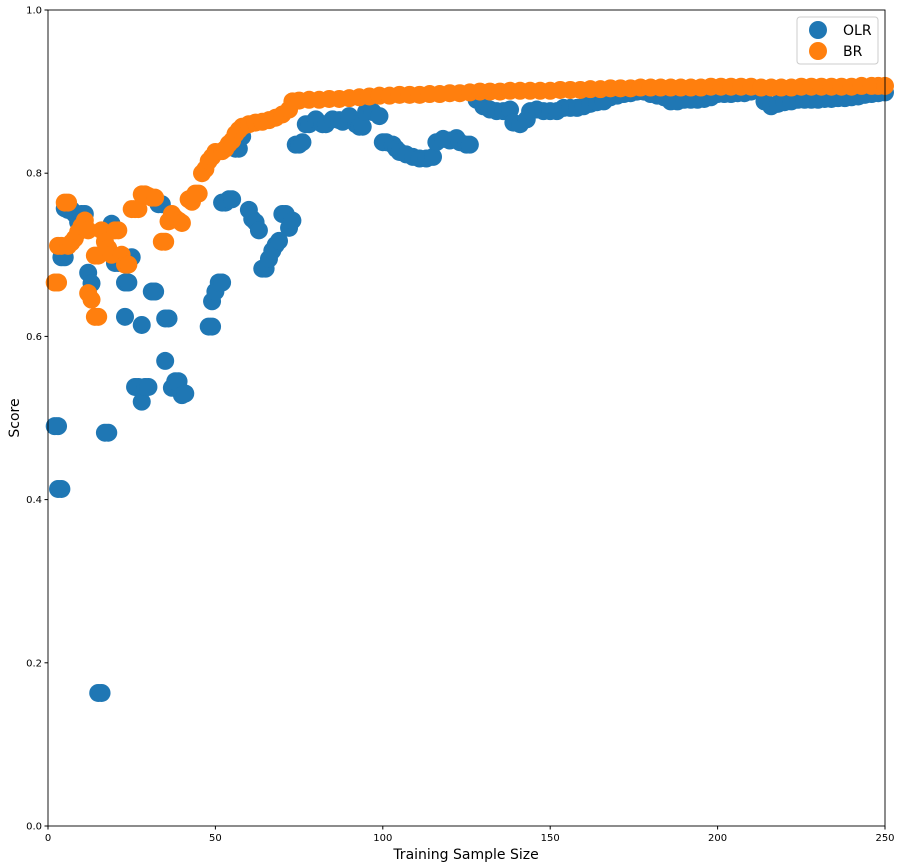 This screenshot has width=901, height=868. Describe the element at coordinates (818, 51) in the screenshot. I see `legend-marker-br` at that location.